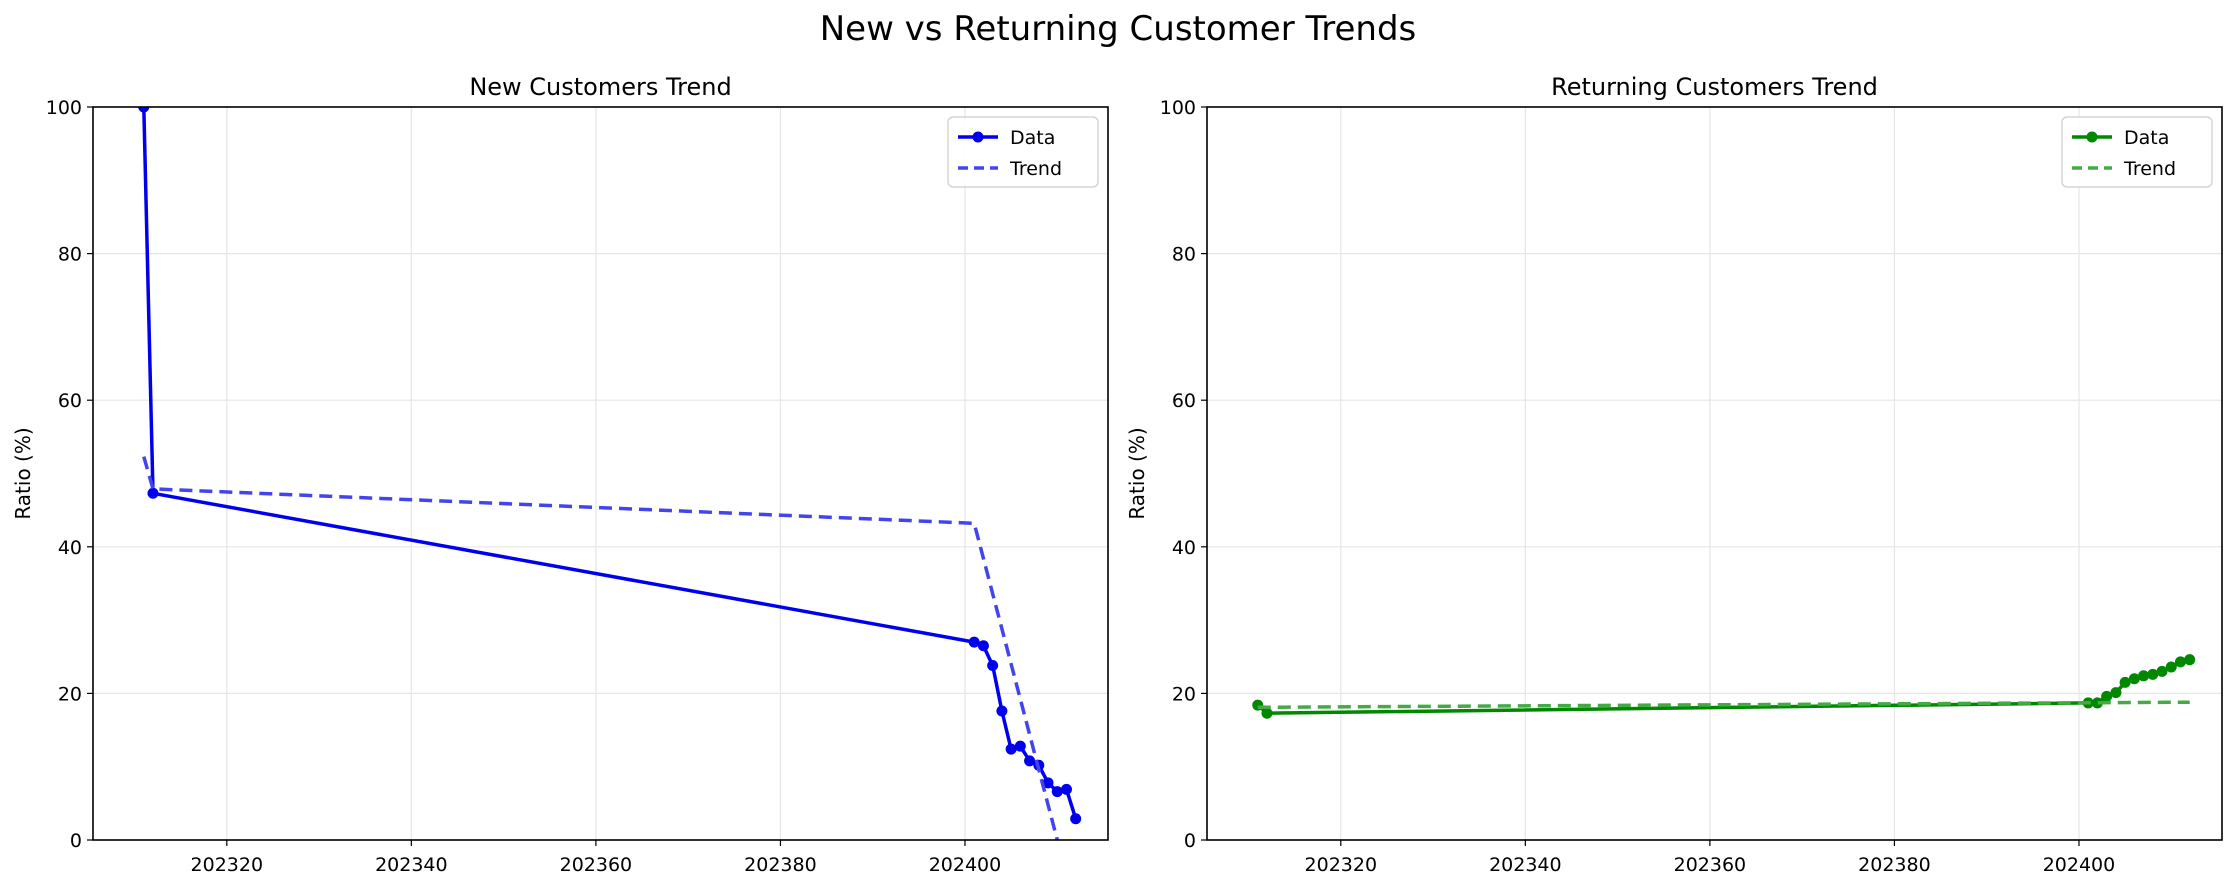 This screenshot has width=2236, height=891. Describe the element at coordinates (1723, 705) in the screenshot. I see `returning-series-trend-line` at that location.